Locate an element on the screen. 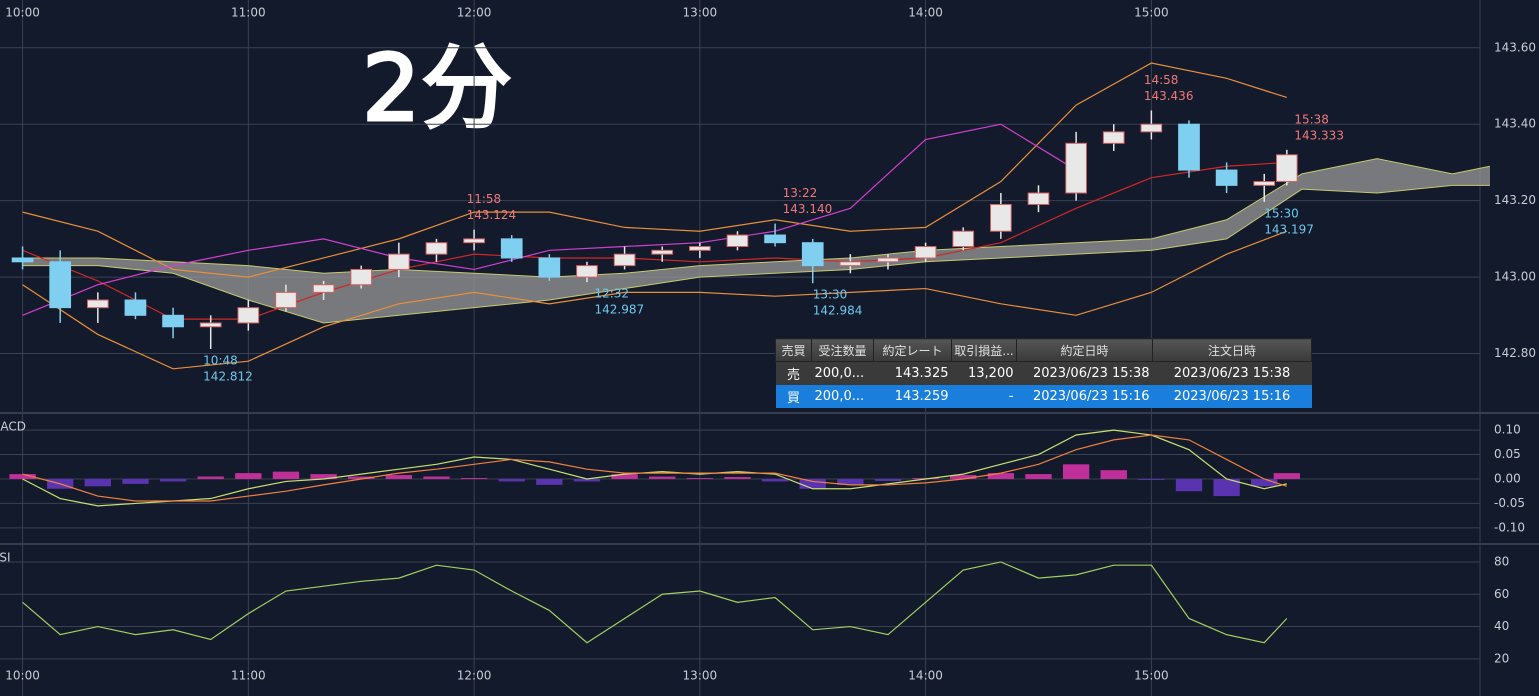 Image resolution: width=1539 pixels, height=696 pixels. x-tick-label: 12:00 is located at coordinates (474, 676).